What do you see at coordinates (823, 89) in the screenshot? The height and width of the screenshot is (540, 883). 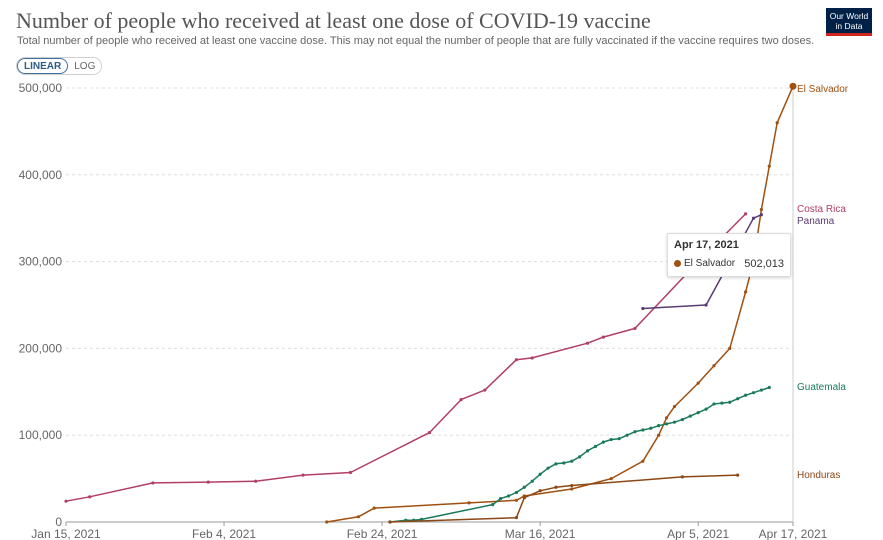 I see `series-label-el-salvador: El Salvador` at bounding box center [823, 89].